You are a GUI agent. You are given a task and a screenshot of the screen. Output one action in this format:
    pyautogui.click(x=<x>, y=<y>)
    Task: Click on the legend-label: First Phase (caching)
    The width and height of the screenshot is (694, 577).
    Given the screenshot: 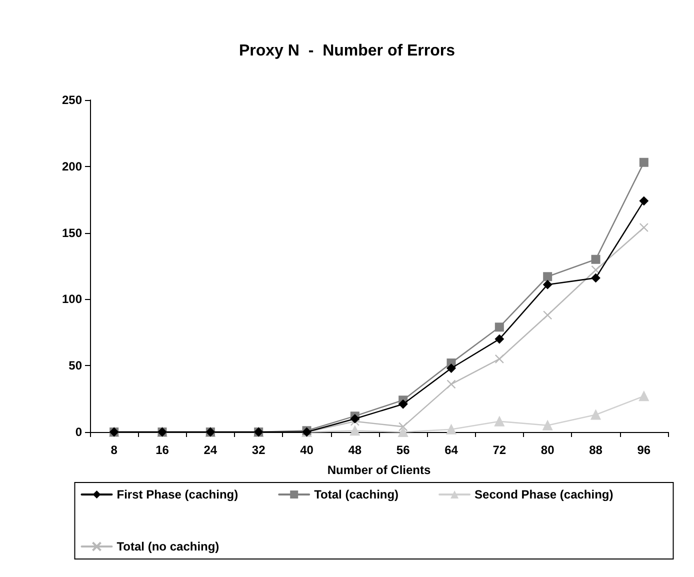 What is the action you would take?
    pyautogui.click(x=177, y=495)
    